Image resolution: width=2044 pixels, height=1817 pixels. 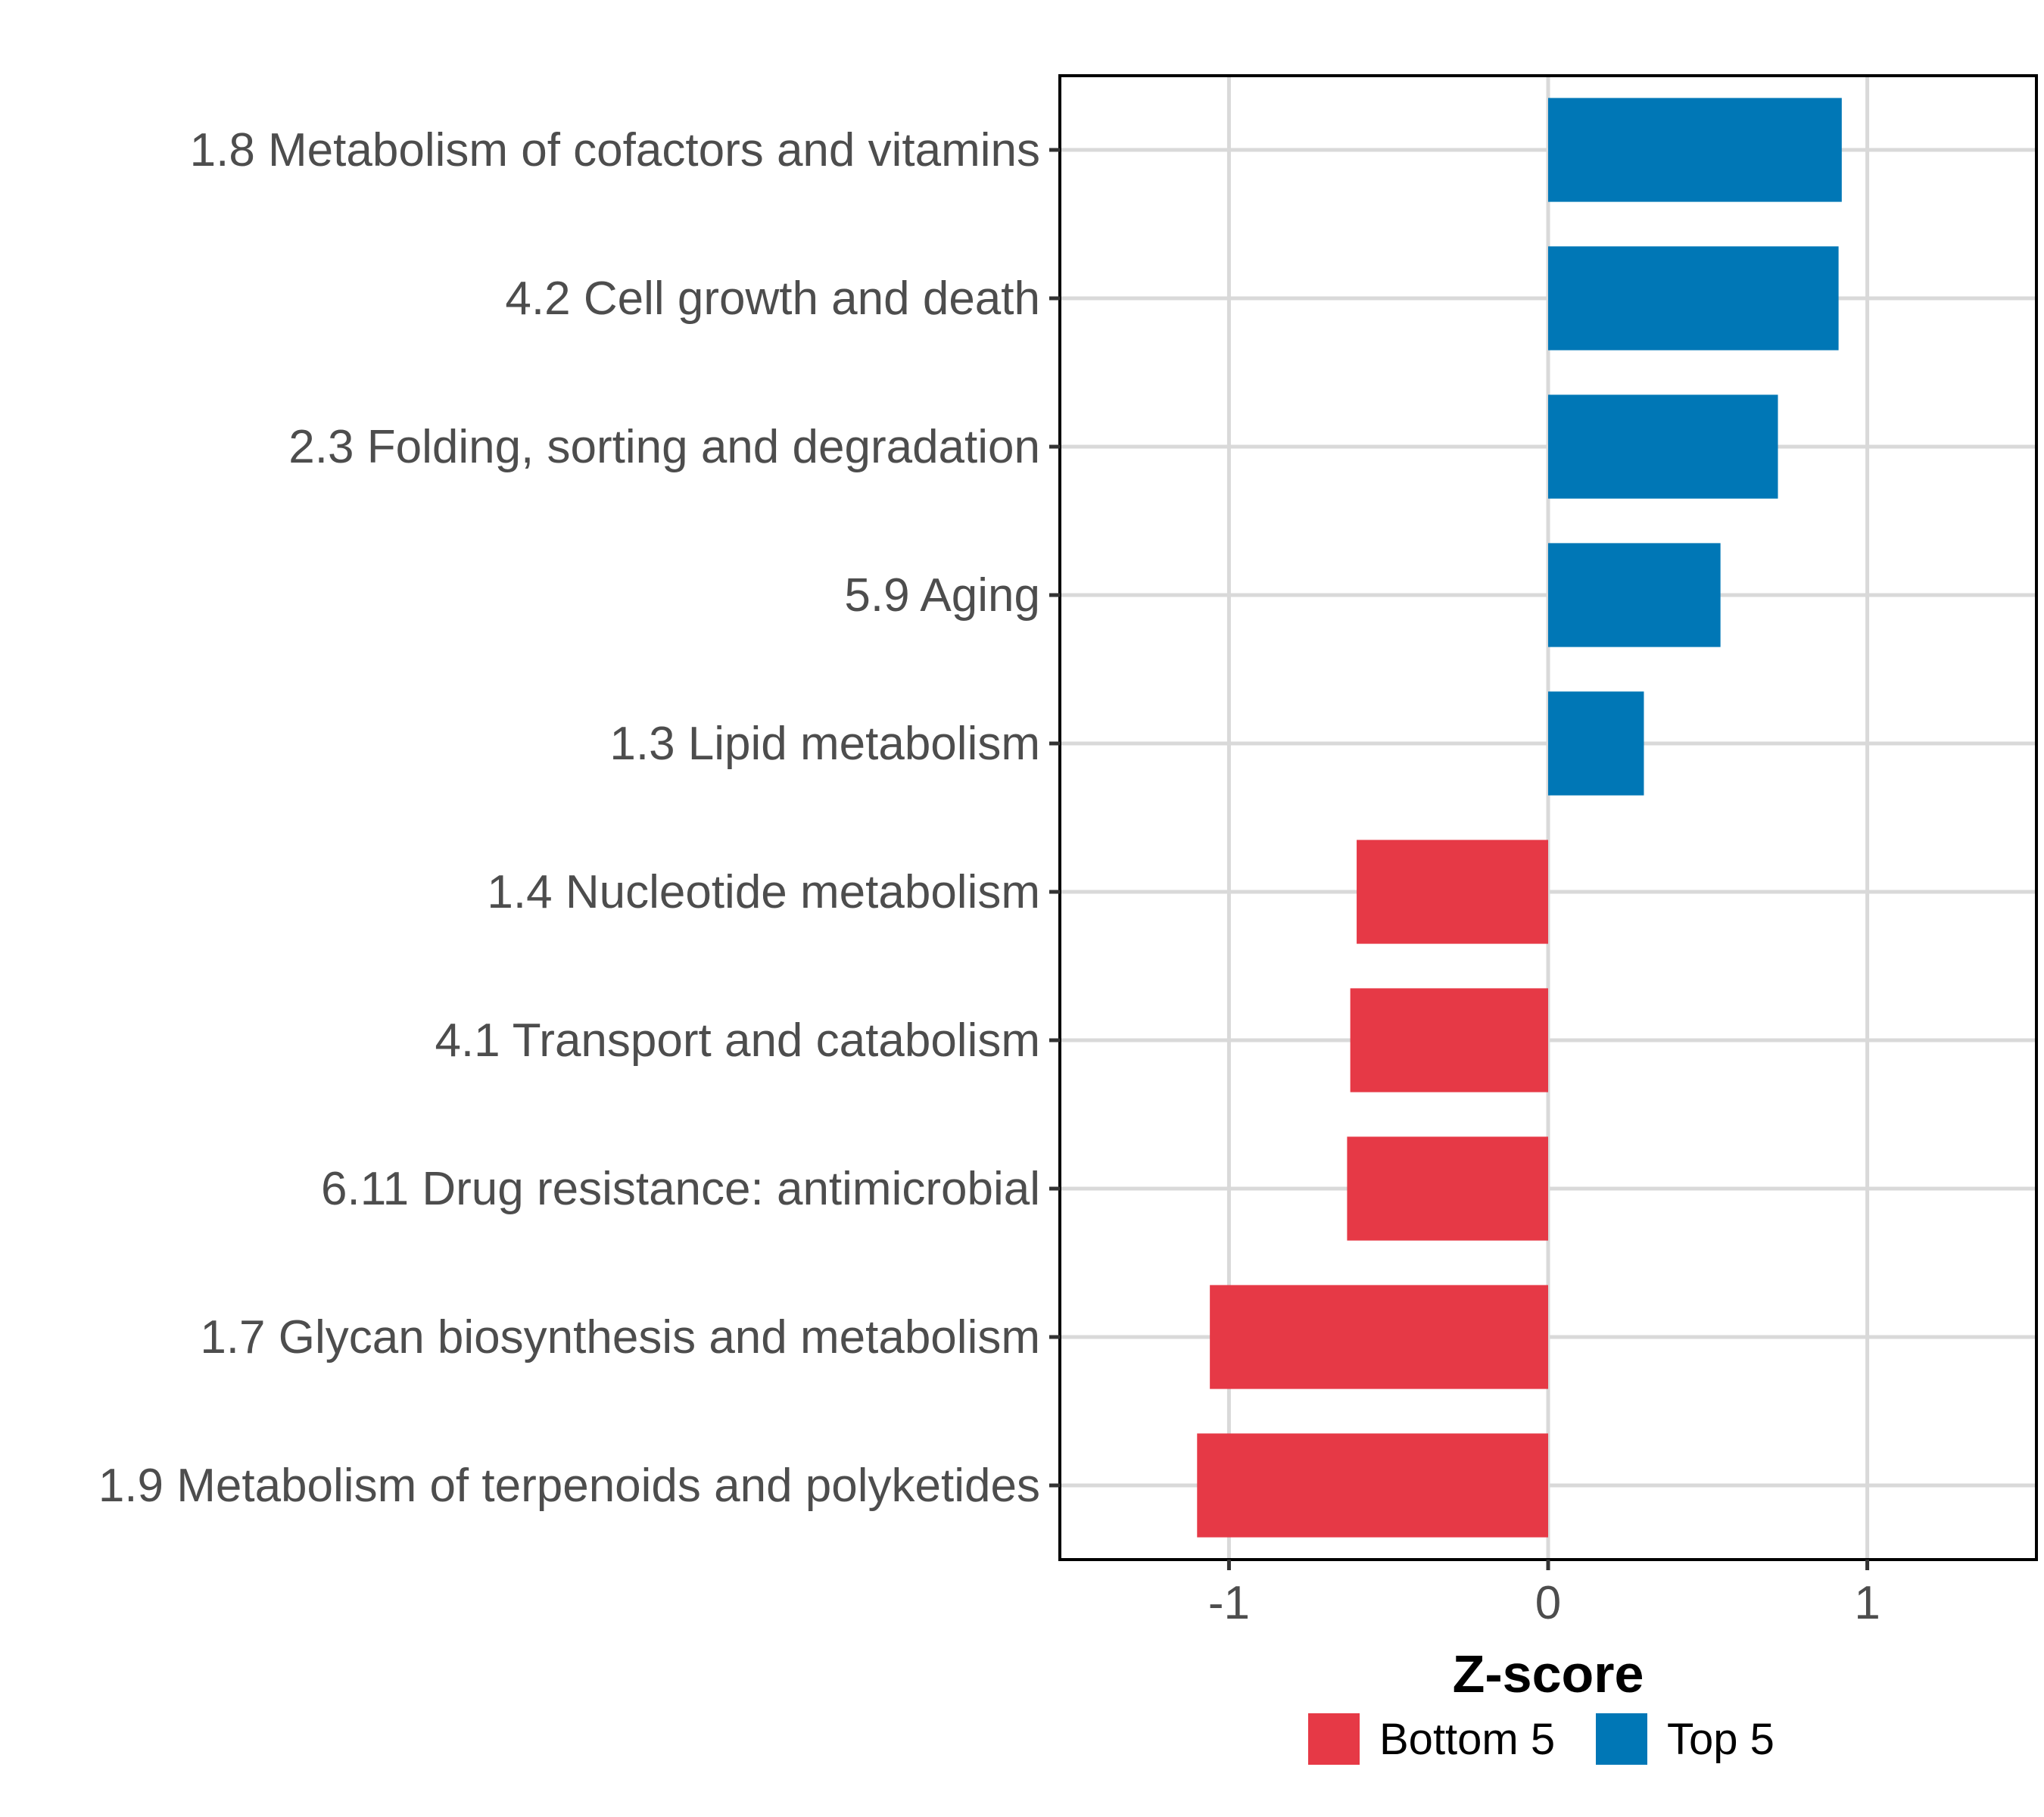 What do you see at coordinates (942, 595) in the screenshot?
I see `y-tick-label: 5.9 Aging` at bounding box center [942, 595].